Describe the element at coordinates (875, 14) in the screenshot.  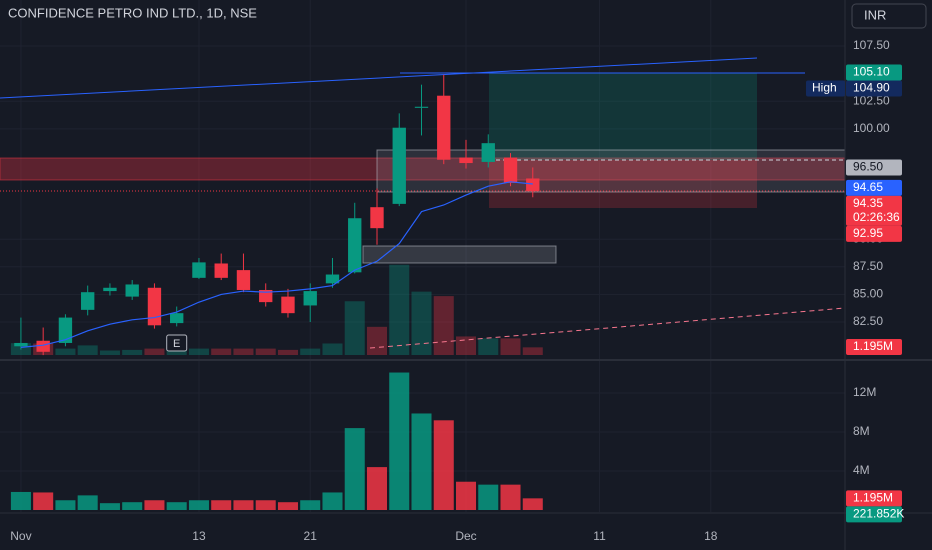
I see `currency: INR` at that location.